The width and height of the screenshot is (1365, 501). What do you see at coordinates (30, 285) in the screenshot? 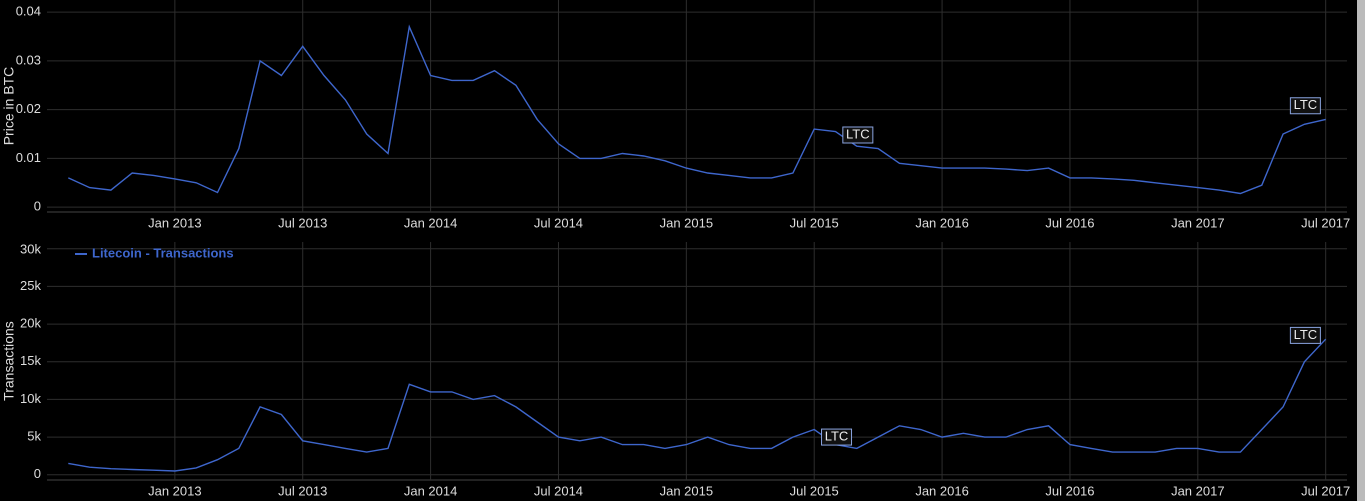
I see `y-tick-label: 25k` at bounding box center [30, 285].